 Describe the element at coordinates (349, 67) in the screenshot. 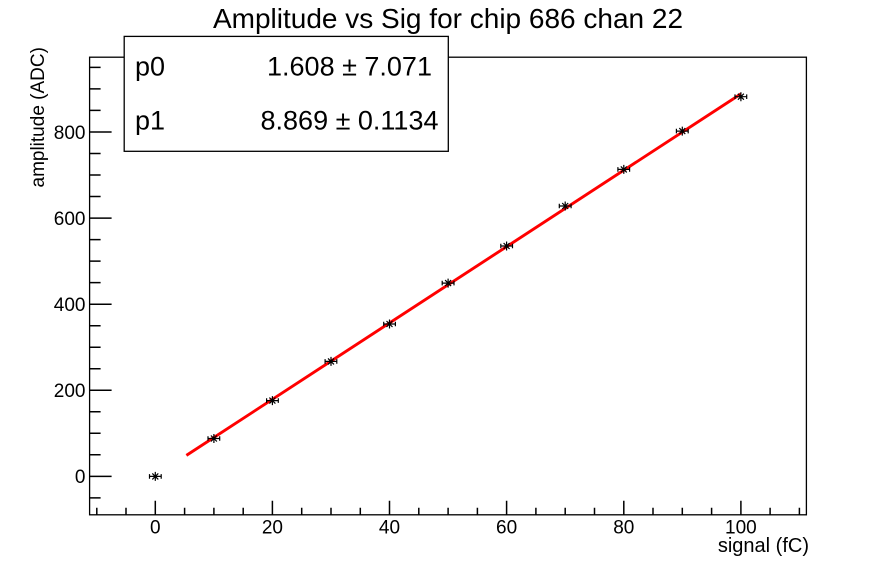

I see `svg-text: 1.608 ± 7.071` at that location.